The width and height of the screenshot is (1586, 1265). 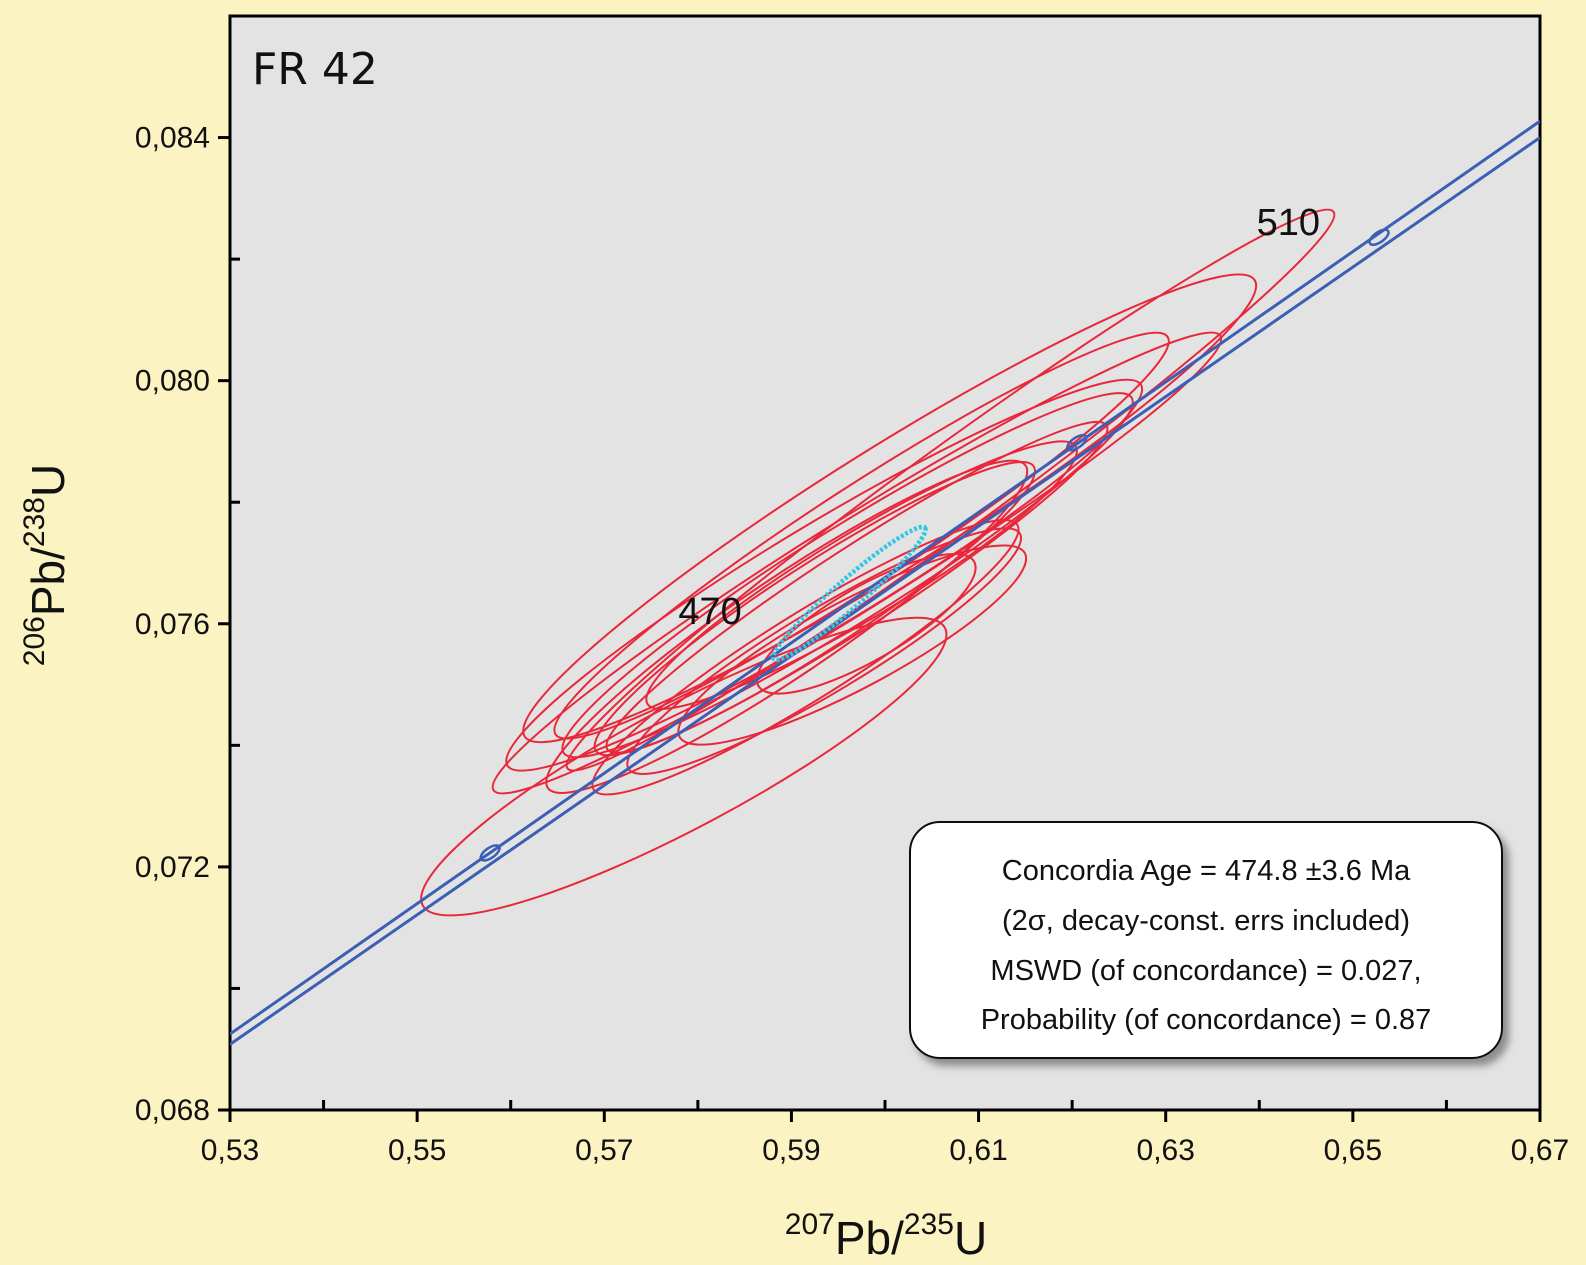 I want to click on concordia-age-label-2: 510, so click(x=1288, y=223).